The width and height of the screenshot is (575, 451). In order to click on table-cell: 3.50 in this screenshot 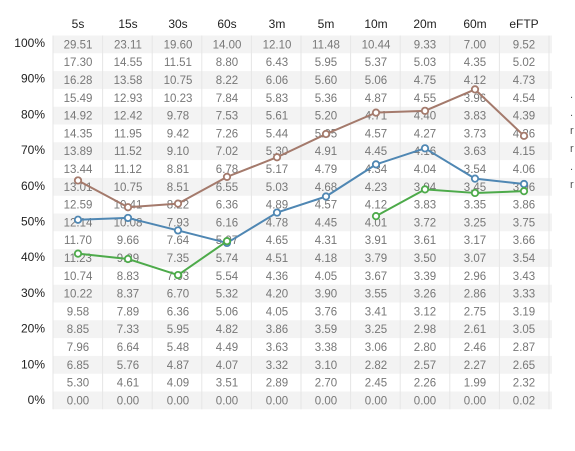, I will do `click(425, 259)`.